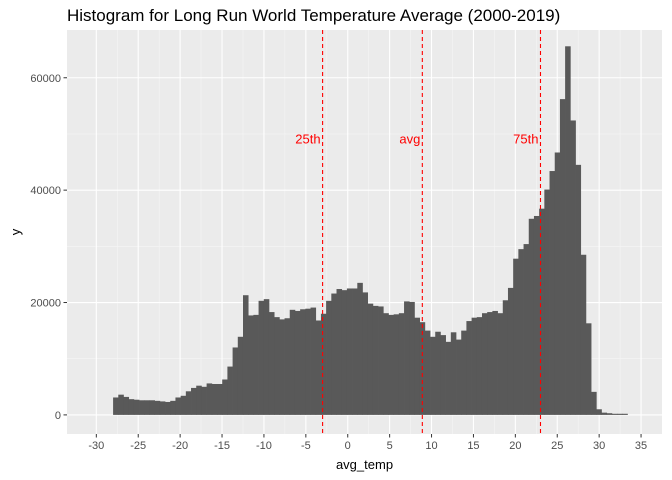 The image size is (672, 480). What do you see at coordinates (264, 446) in the screenshot?
I see `x-tick-label: -10` at bounding box center [264, 446].